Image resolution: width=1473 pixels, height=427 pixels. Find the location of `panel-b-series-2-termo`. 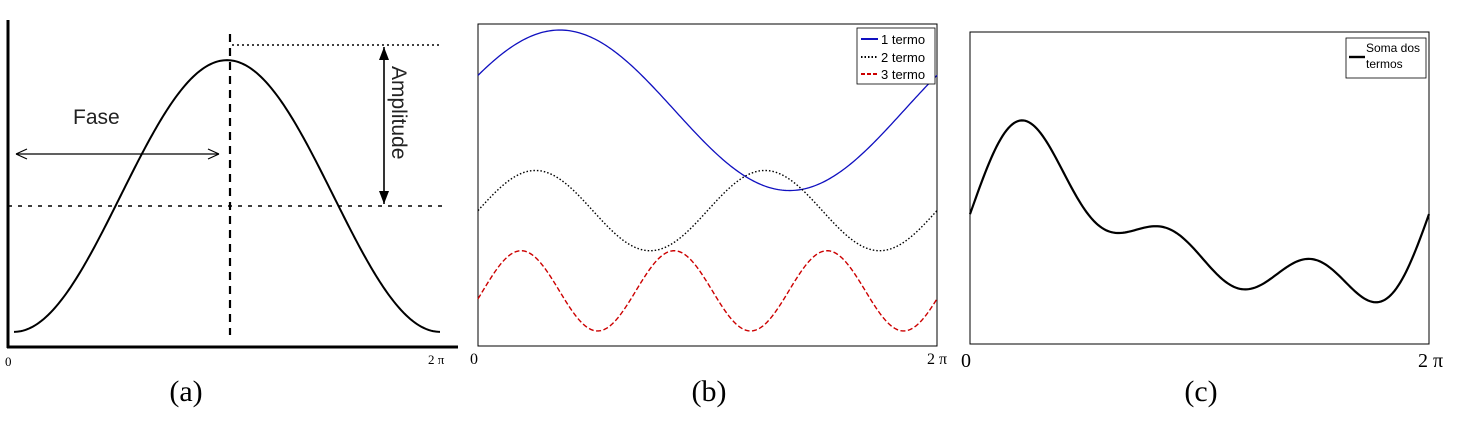

panel-b-series-2-termo is located at coordinates (707, 210).